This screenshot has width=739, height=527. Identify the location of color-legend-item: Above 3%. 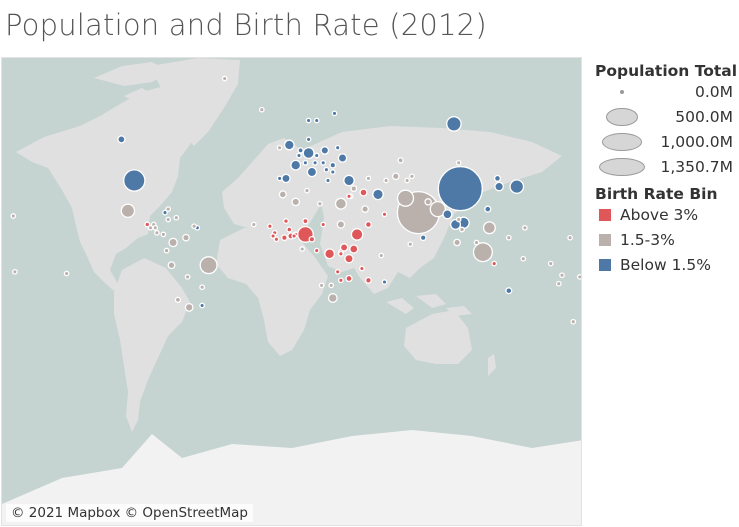
(665, 215).